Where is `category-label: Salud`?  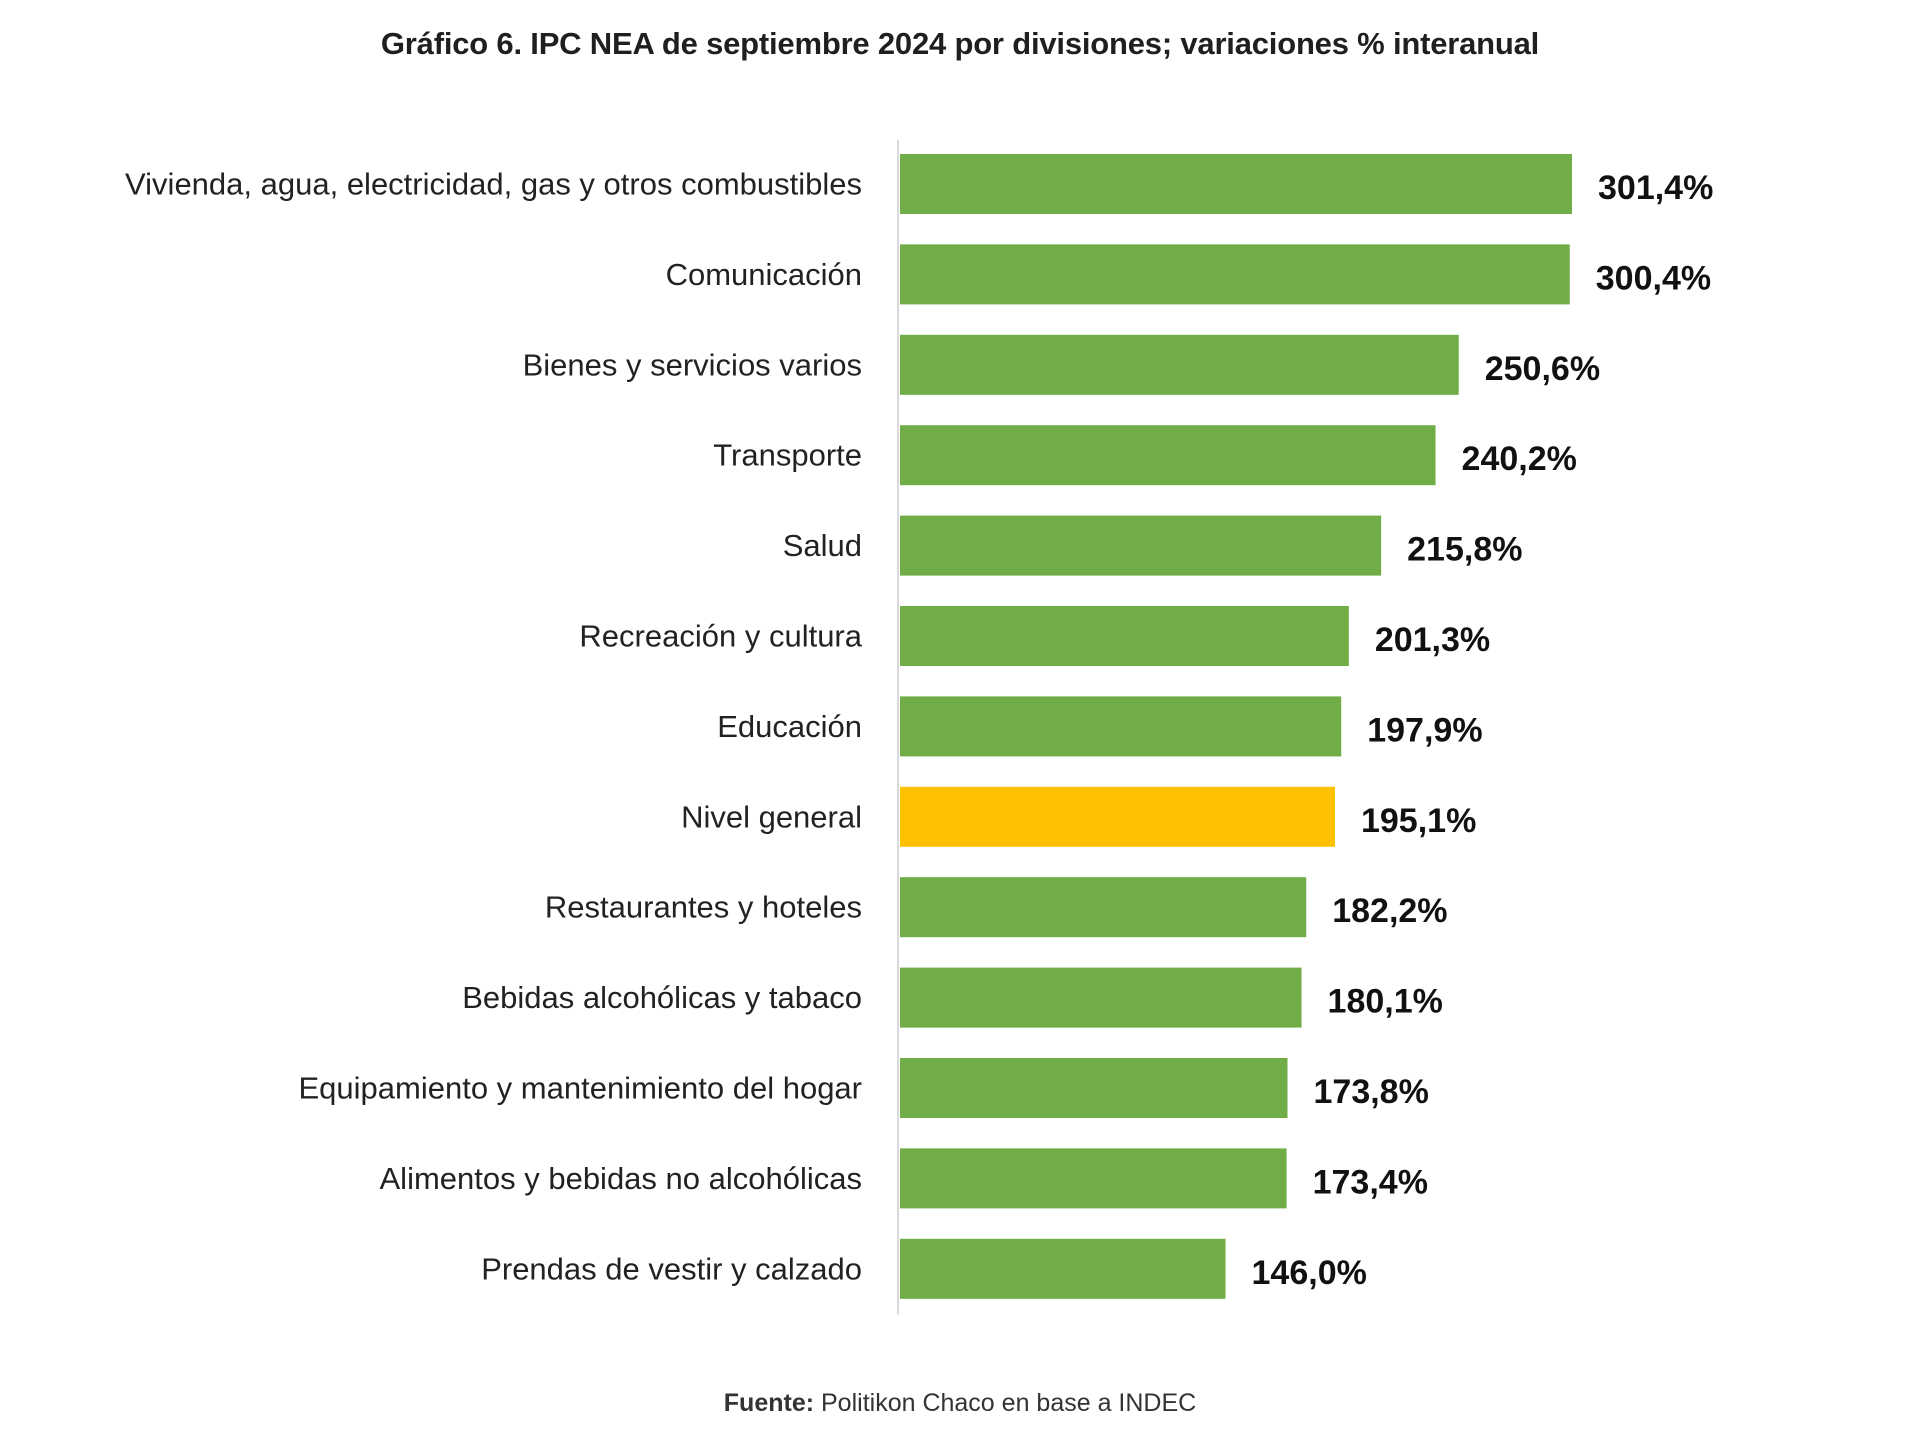
category-label: Salud is located at coordinates (822, 545).